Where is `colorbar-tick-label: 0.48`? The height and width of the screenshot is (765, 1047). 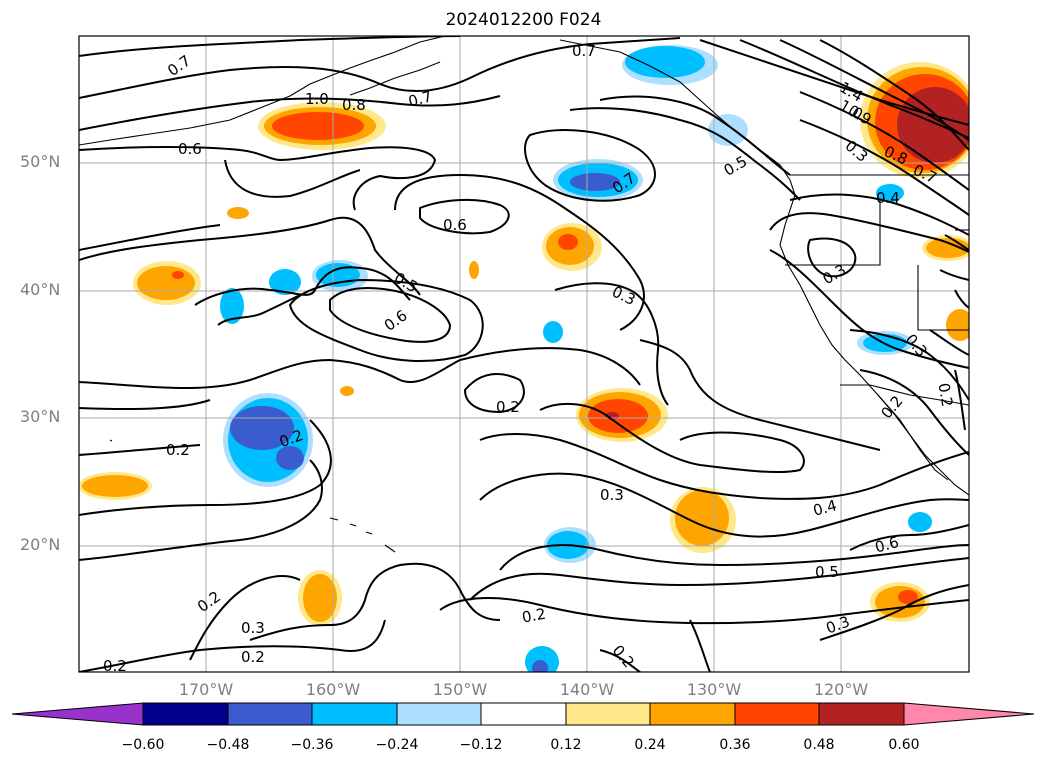
colorbar-tick-label: 0.48 is located at coordinates (819, 745).